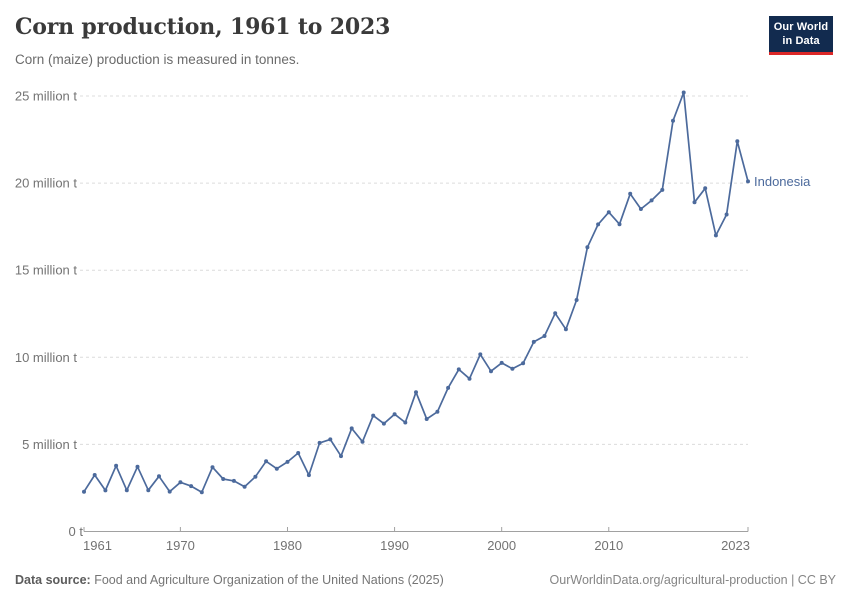  What do you see at coordinates (619, 224) in the screenshot?
I see `data-point-2011` at bounding box center [619, 224].